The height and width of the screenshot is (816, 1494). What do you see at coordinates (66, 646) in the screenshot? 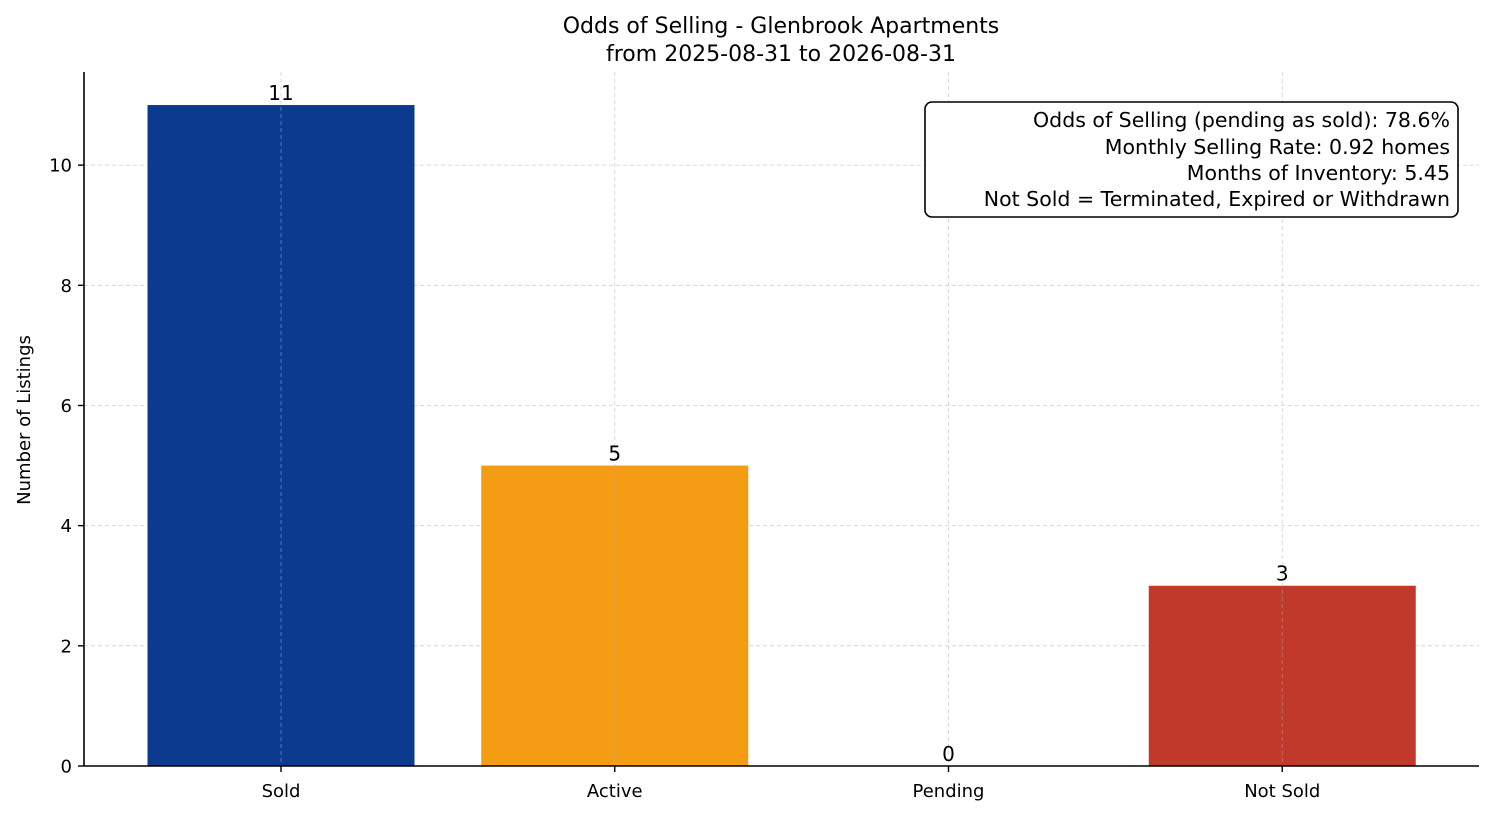
I see `y-tick-label: 2` at bounding box center [66, 646].